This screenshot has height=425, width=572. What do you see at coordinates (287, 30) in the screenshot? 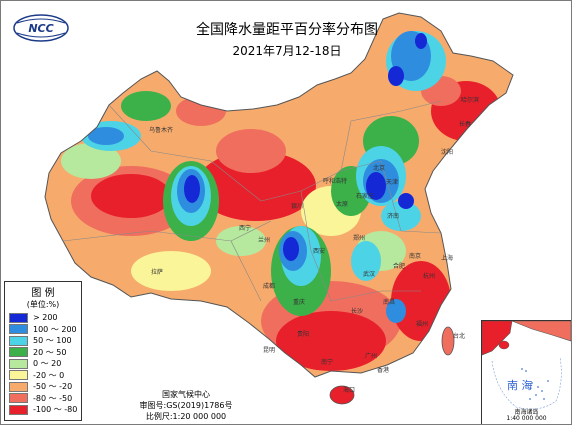
I see `map-title: 全国降水量距平百分率分布图` at bounding box center [287, 30].